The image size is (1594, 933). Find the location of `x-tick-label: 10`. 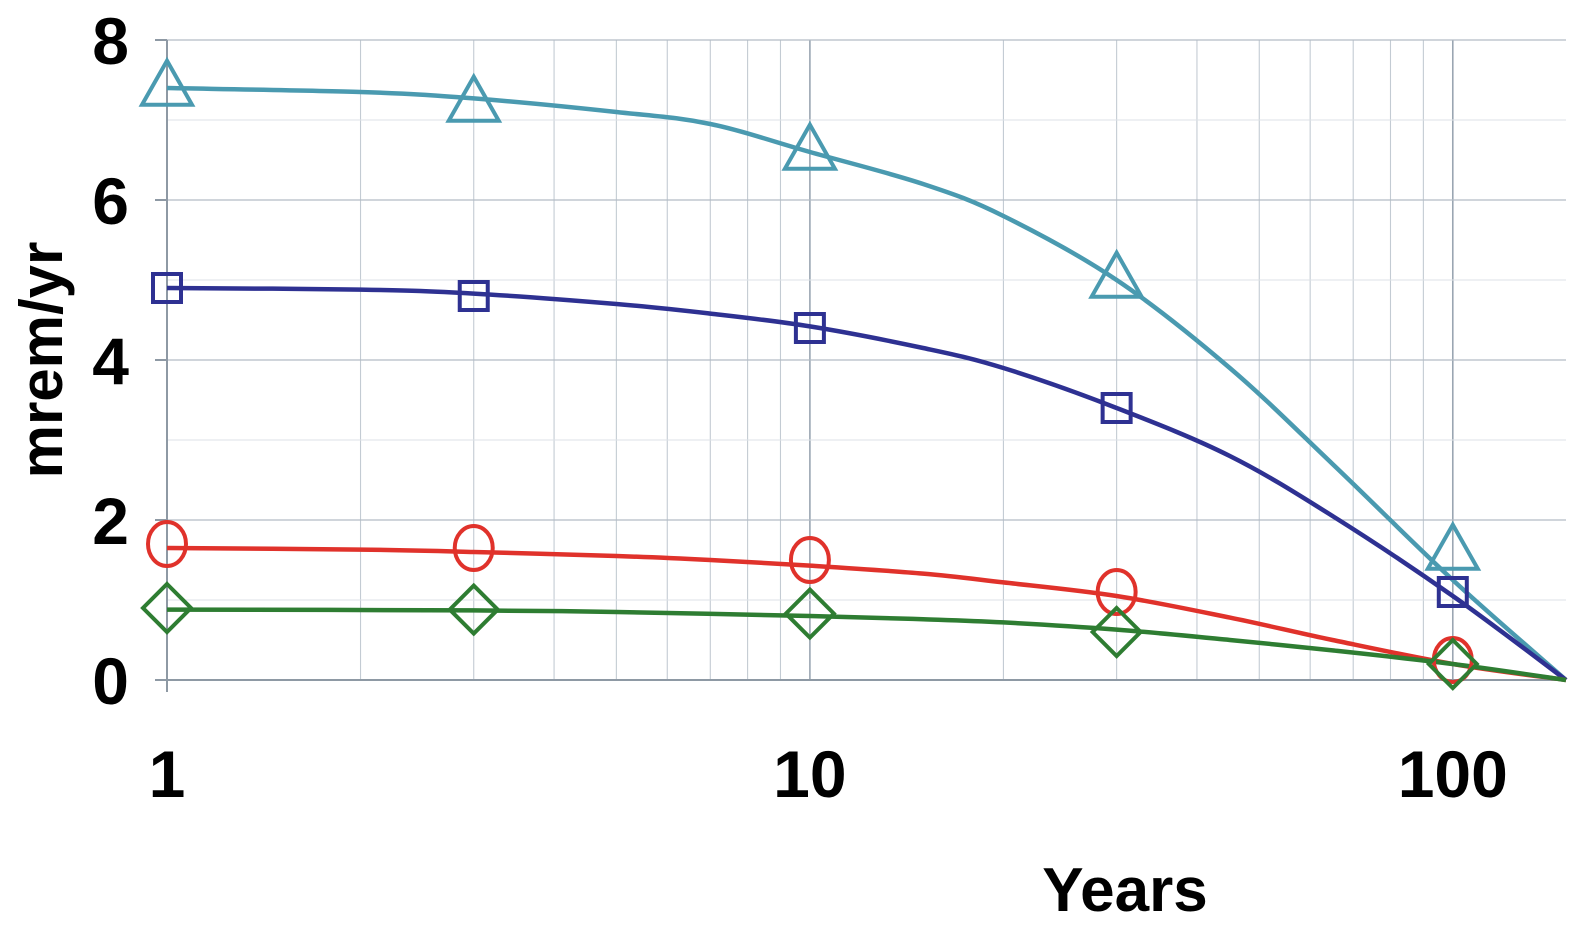

x-tick-label: 10 is located at coordinates (809, 774).